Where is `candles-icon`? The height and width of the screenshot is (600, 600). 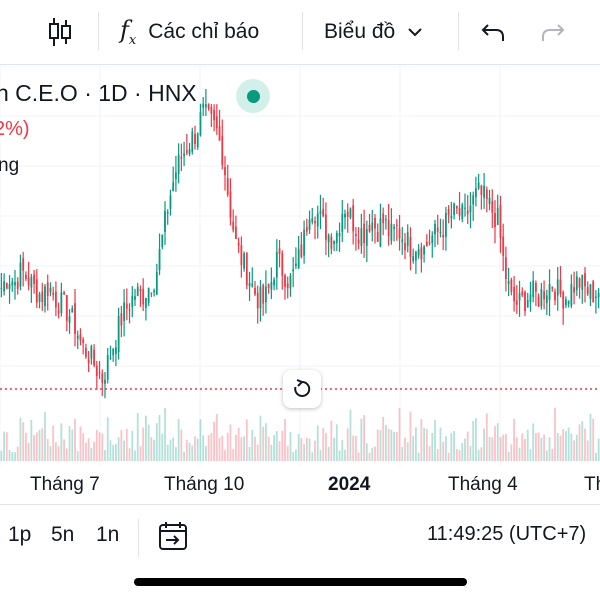 candles-icon is located at coordinates (60, 32).